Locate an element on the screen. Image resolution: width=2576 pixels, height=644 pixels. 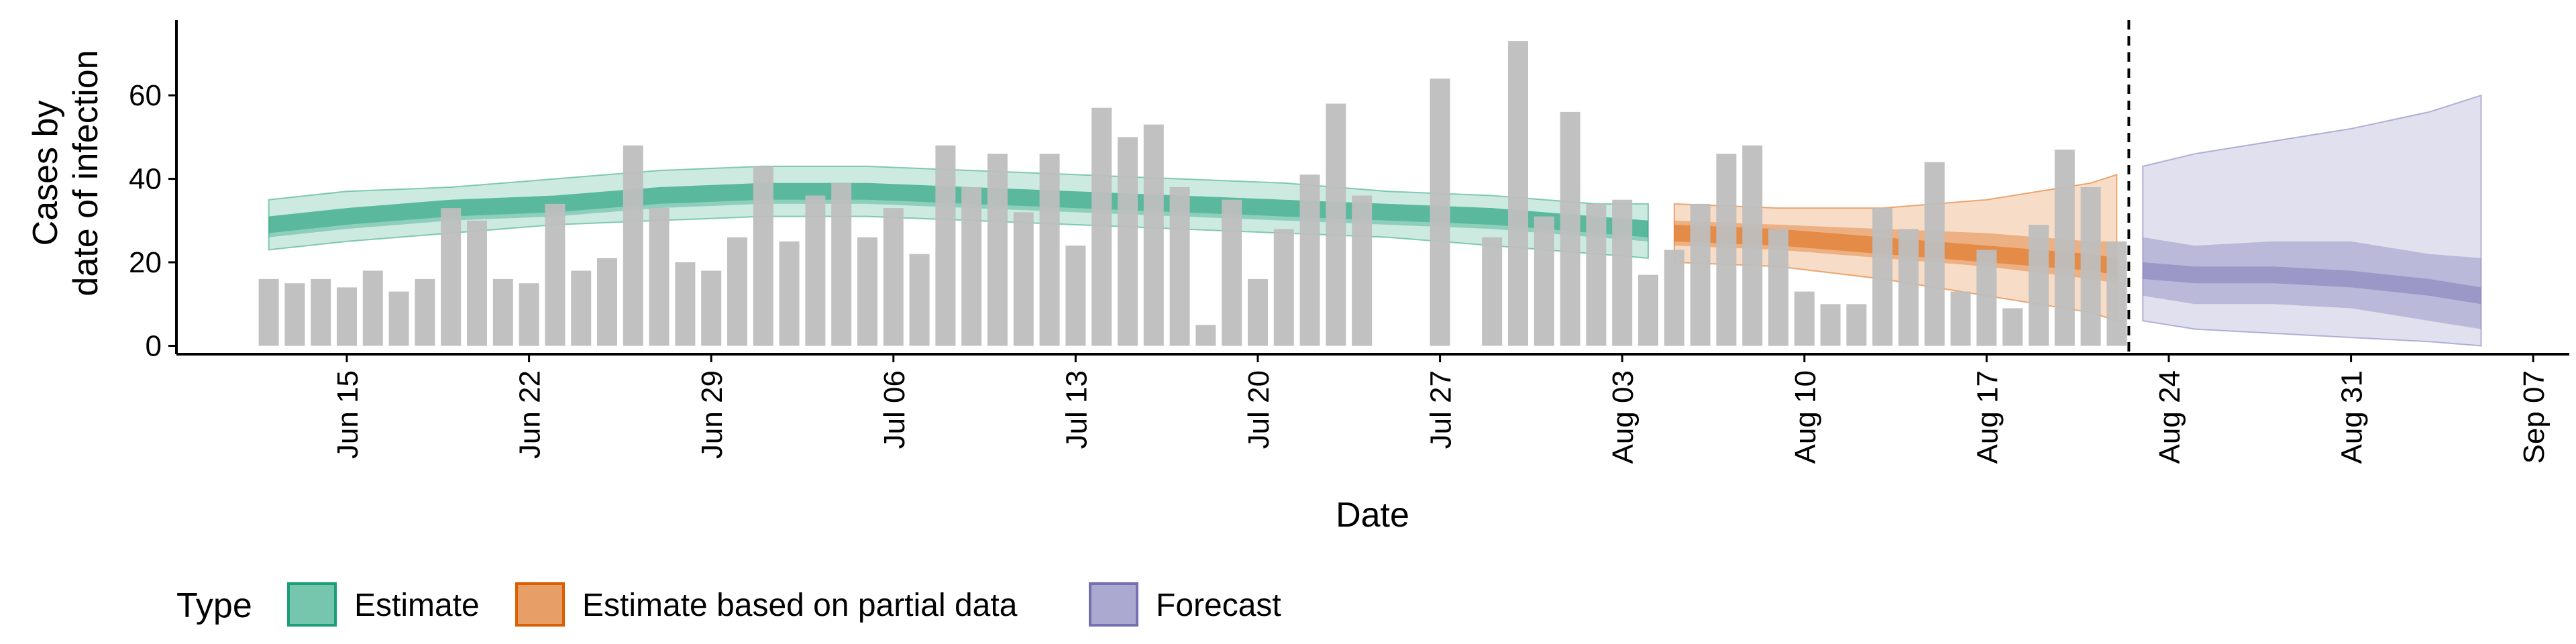
y-tick-label: 40 is located at coordinates (145, 179).